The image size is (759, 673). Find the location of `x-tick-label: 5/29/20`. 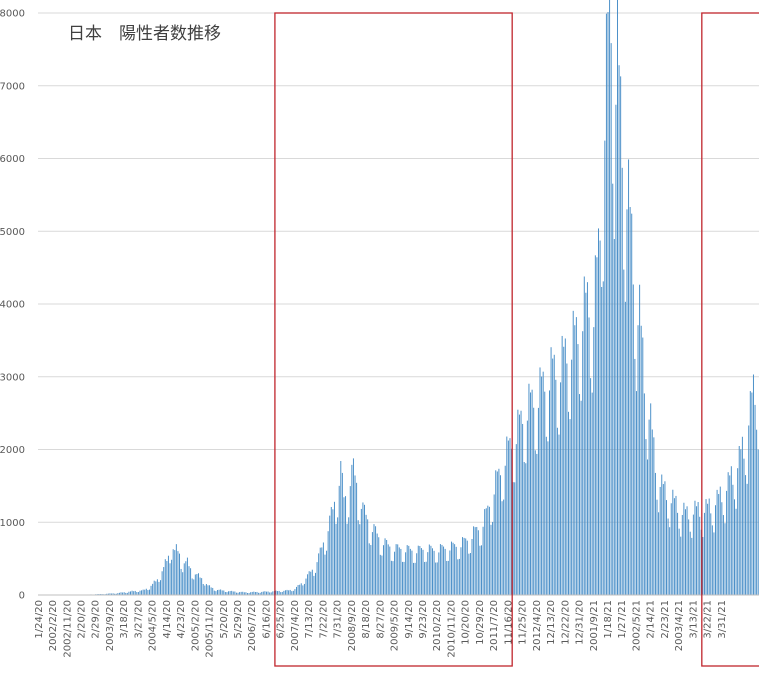

x-tick-label: 5/29/20 is located at coordinates (238, 619).